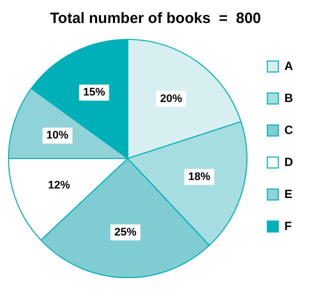  What do you see at coordinates (199, 176) in the screenshot?
I see `data-label: 18%` at bounding box center [199, 176].